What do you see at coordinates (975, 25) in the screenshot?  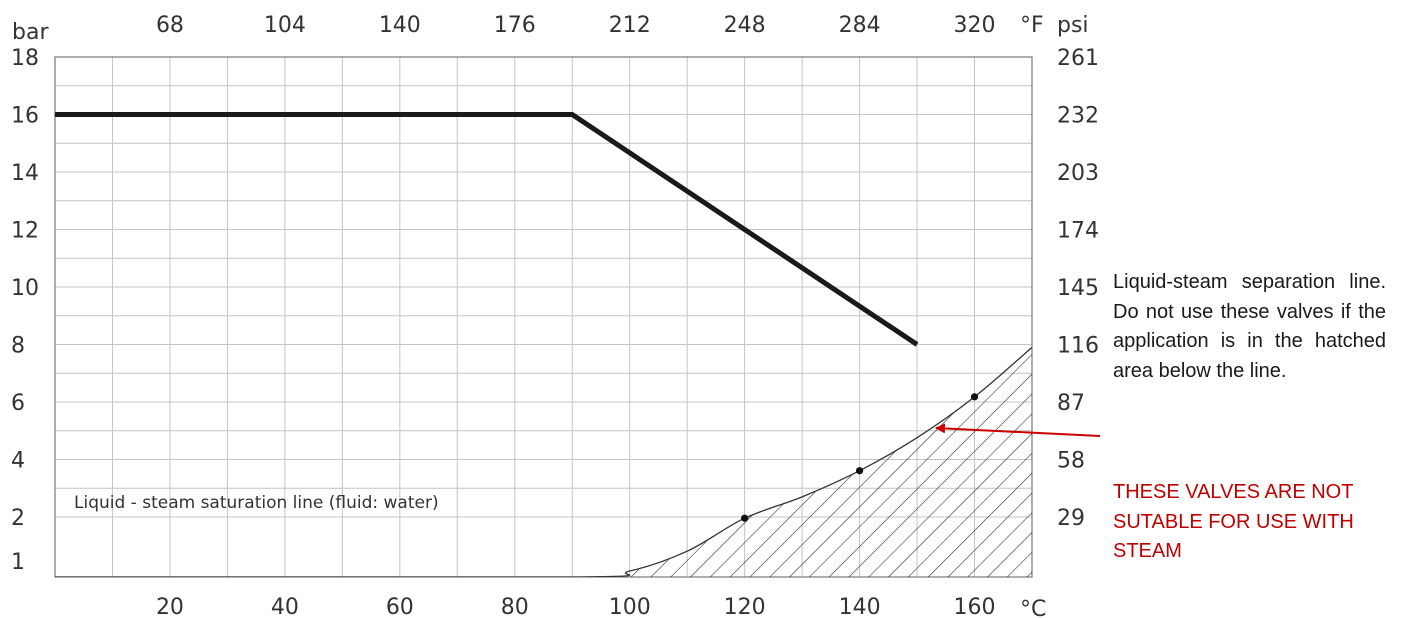 I see `x-tick-label-fahrenheit: 320` at bounding box center [975, 25].